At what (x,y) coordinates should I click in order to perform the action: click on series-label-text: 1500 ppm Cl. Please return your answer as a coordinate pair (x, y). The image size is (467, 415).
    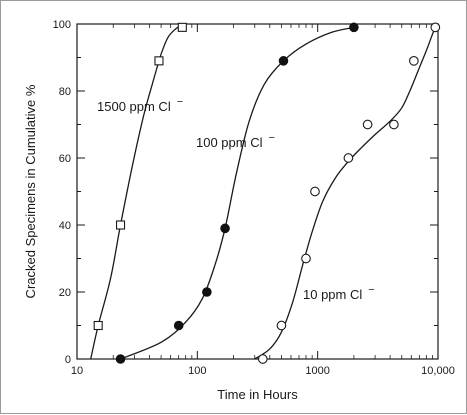
    Looking at the image, I should click on (134, 106).